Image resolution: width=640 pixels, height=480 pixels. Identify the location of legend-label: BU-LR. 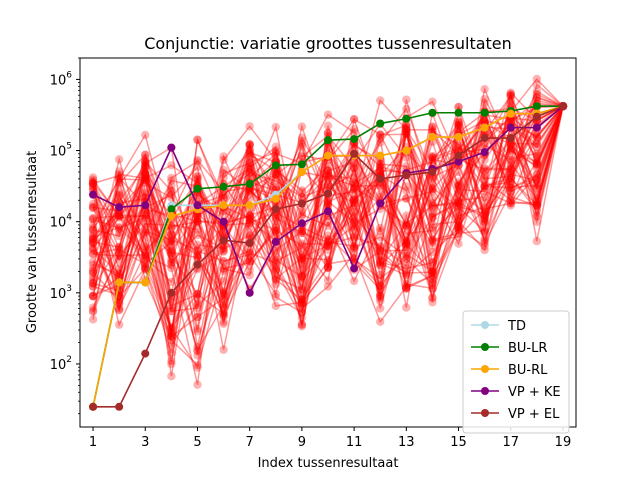
(527, 348).